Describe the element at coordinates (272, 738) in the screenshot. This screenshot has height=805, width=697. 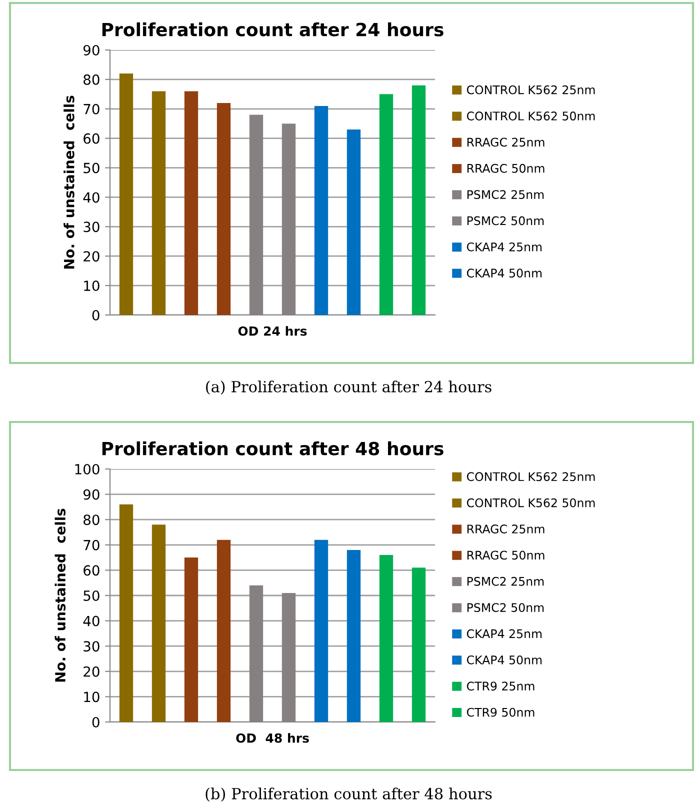
I see `x-tick-label: OD 48 hrs` at that location.